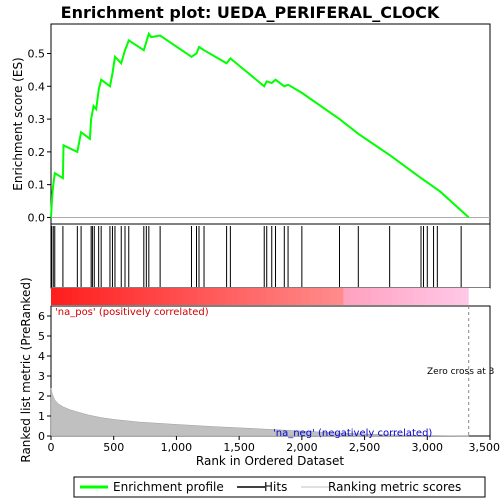 The width and height of the screenshot is (500, 500). What do you see at coordinates (250, 12) in the screenshot?
I see `chart-title: Enrichment plot: UEDA_PERIFERAL_CLOCK` at bounding box center [250, 12].